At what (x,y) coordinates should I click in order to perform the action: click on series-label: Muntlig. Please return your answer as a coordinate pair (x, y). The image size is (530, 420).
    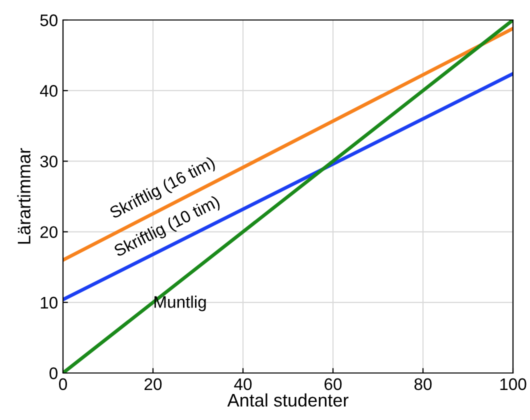
    Looking at the image, I should click on (180, 304).